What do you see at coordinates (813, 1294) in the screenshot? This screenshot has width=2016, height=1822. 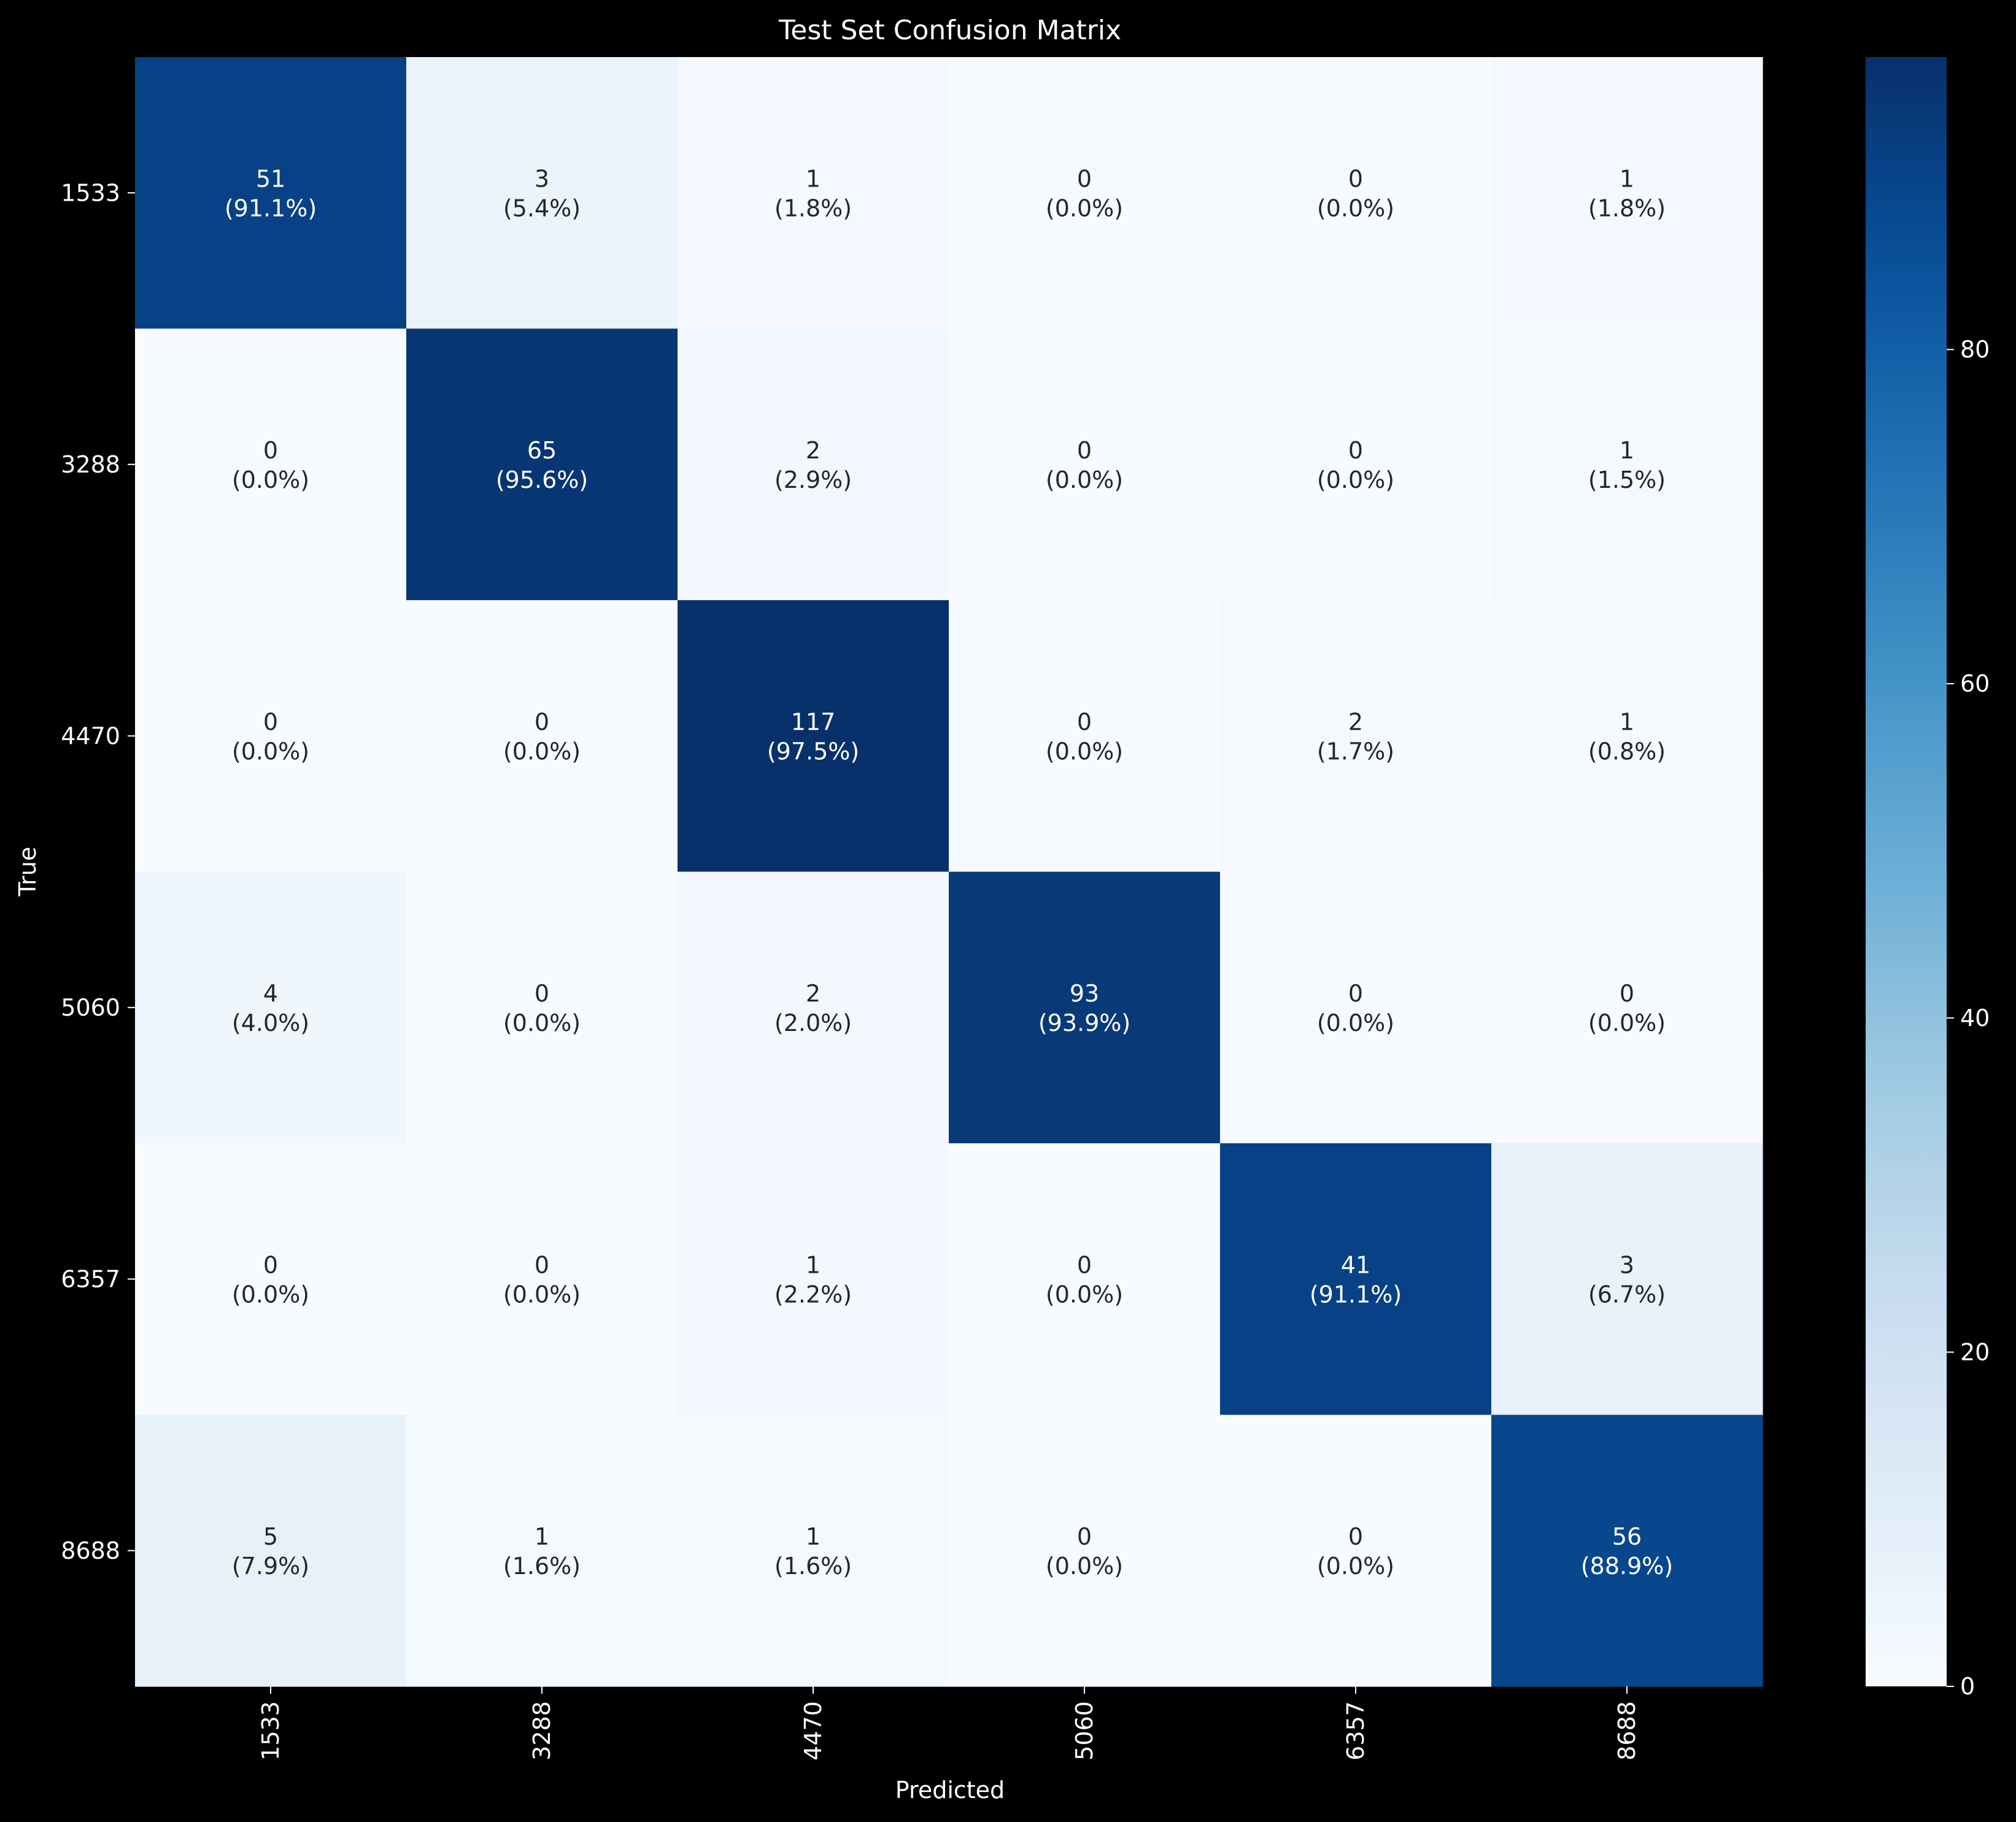 I see `cell-percent-label: (2.2%)` at bounding box center [813, 1294].